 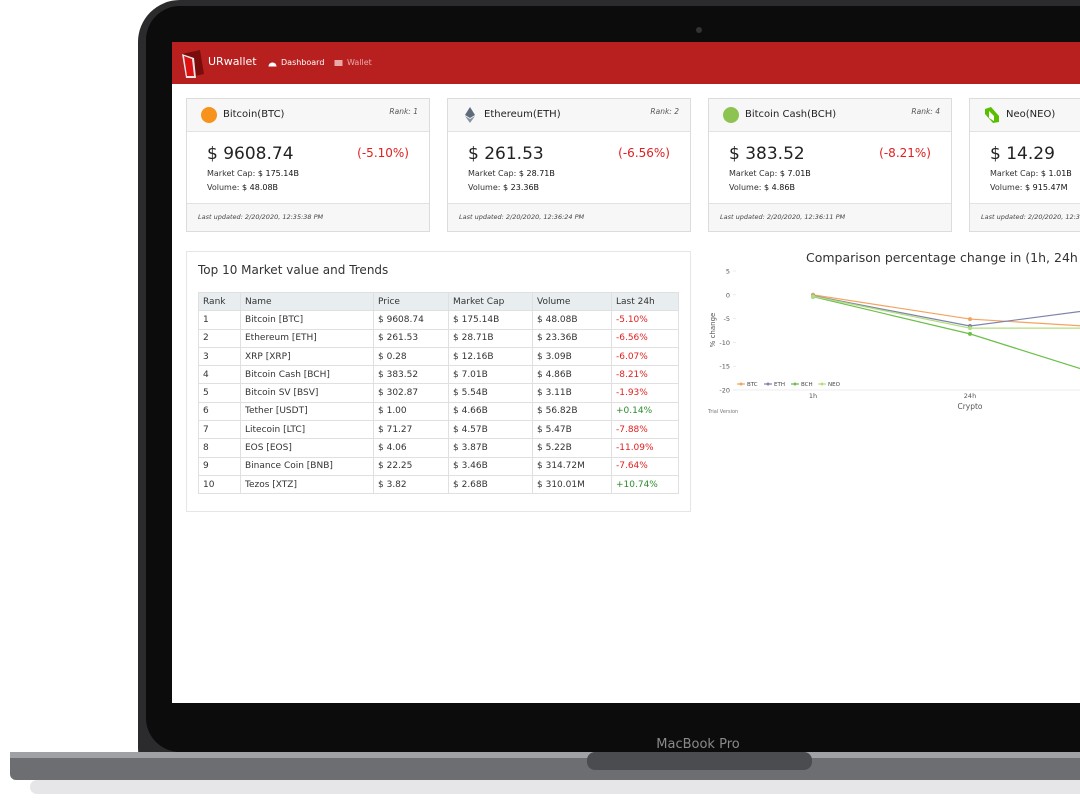 What do you see at coordinates (925, 111) in the screenshot?
I see `coin-rank: Rank: 4` at bounding box center [925, 111].